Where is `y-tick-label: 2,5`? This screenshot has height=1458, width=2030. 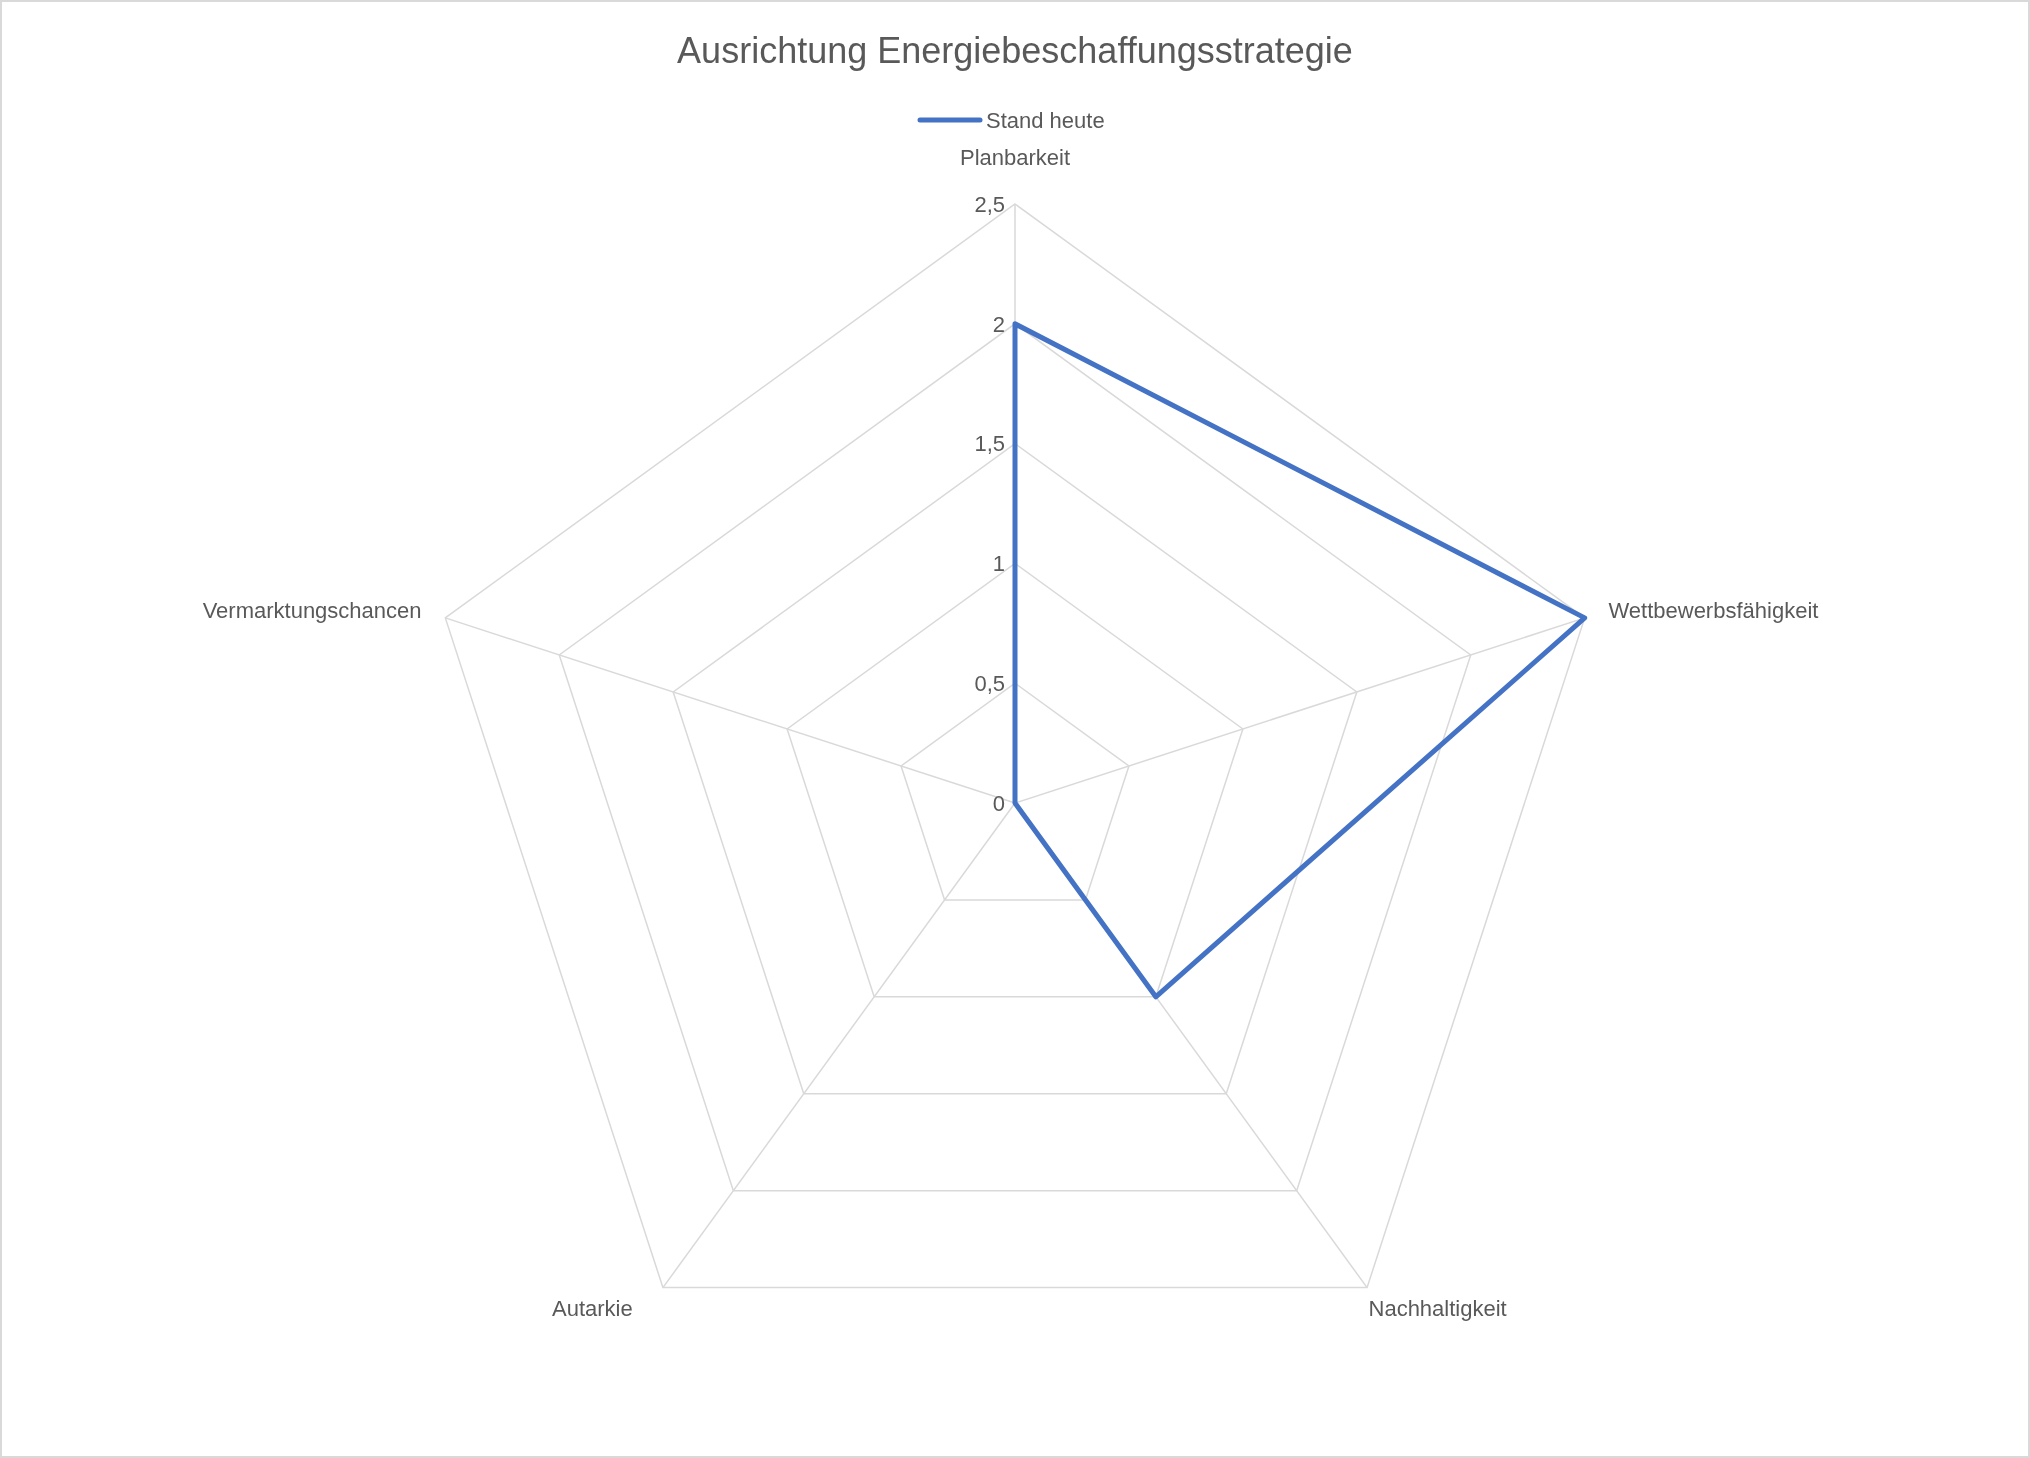
y-tick-label: 2,5 is located at coordinates (989, 204).